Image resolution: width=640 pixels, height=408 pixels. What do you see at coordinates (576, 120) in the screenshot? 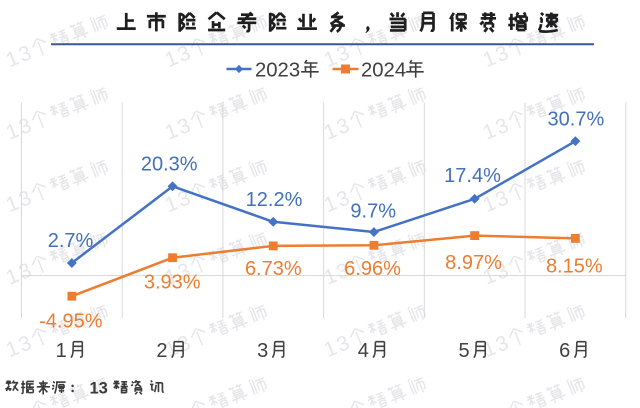
I see `svg-text: 30.7%` at bounding box center [576, 120].